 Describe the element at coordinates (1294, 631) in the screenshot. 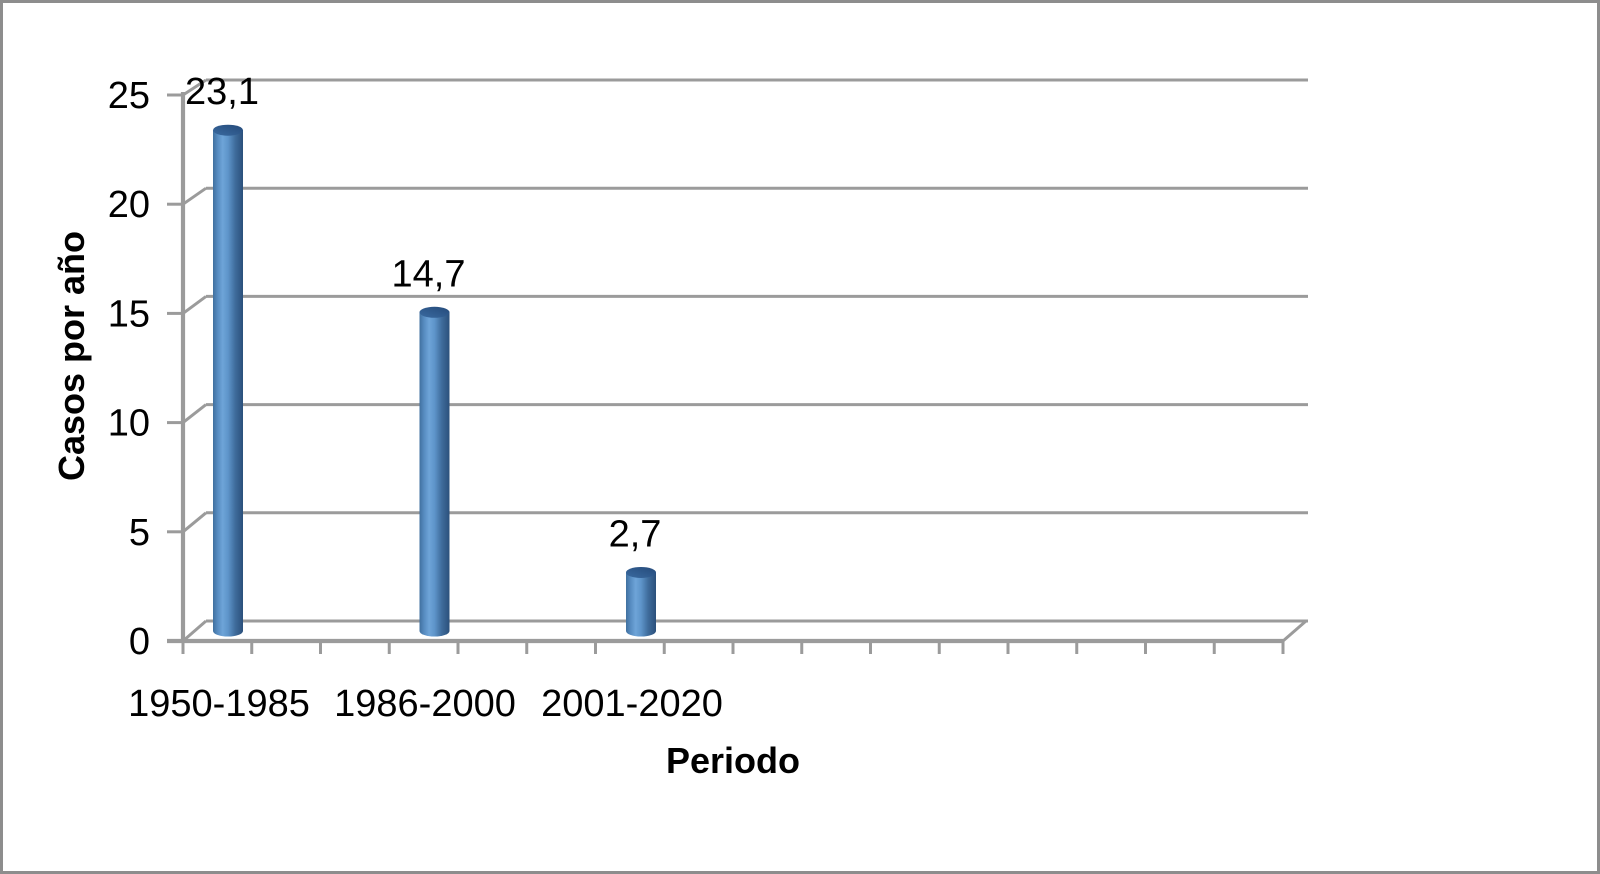

I see `floor-right-depth-edge` at that location.